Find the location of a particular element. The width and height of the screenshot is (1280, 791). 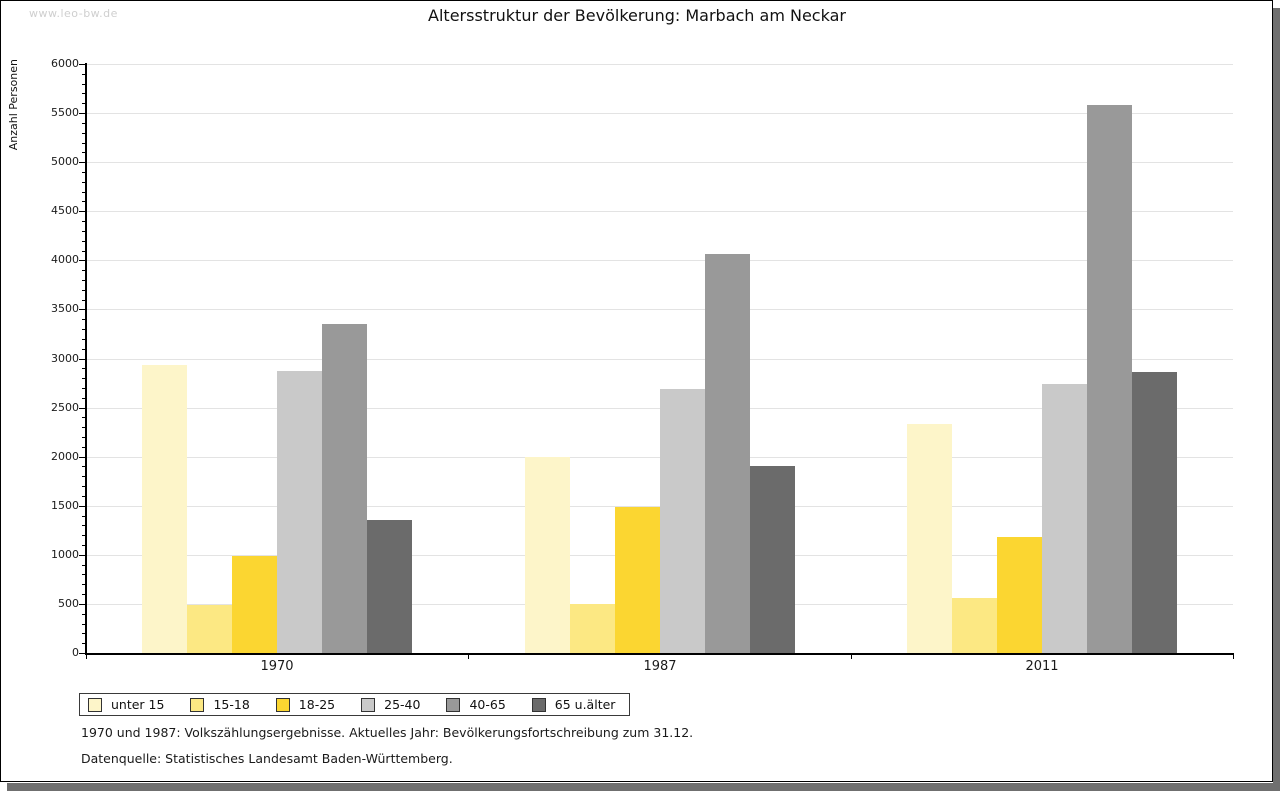

legend: unter 15 15-18 18-25 25-40 40-65 65 u.älter is located at coordinates (355, 704).